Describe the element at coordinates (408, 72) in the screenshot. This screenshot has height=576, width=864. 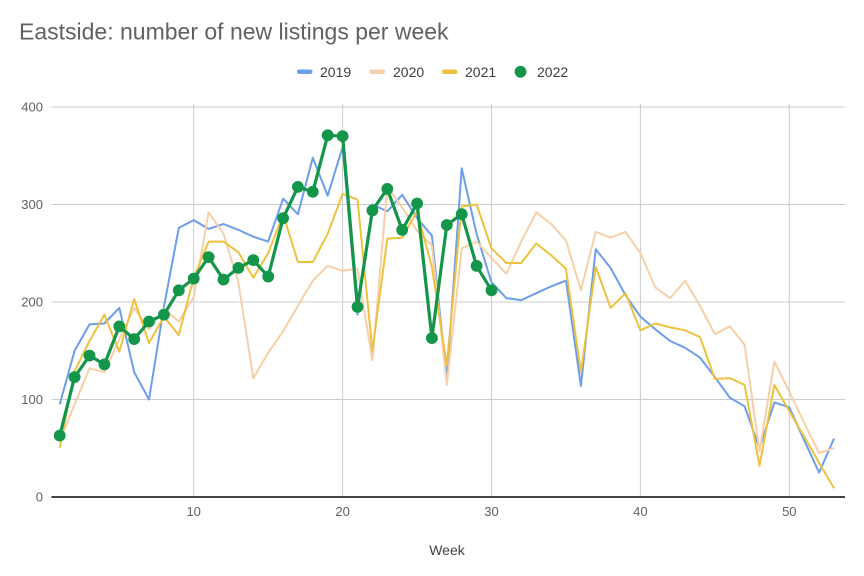
I see `svg-text: 2020` at that location.